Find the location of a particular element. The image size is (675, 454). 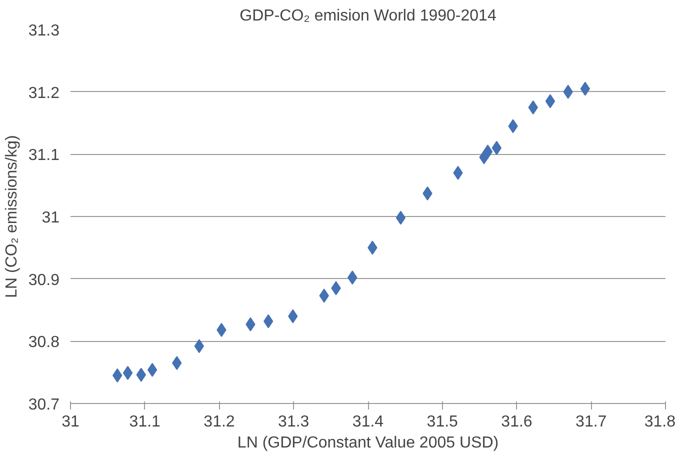

x-tick-label: 31.1 is located at coordinates (145, 422).